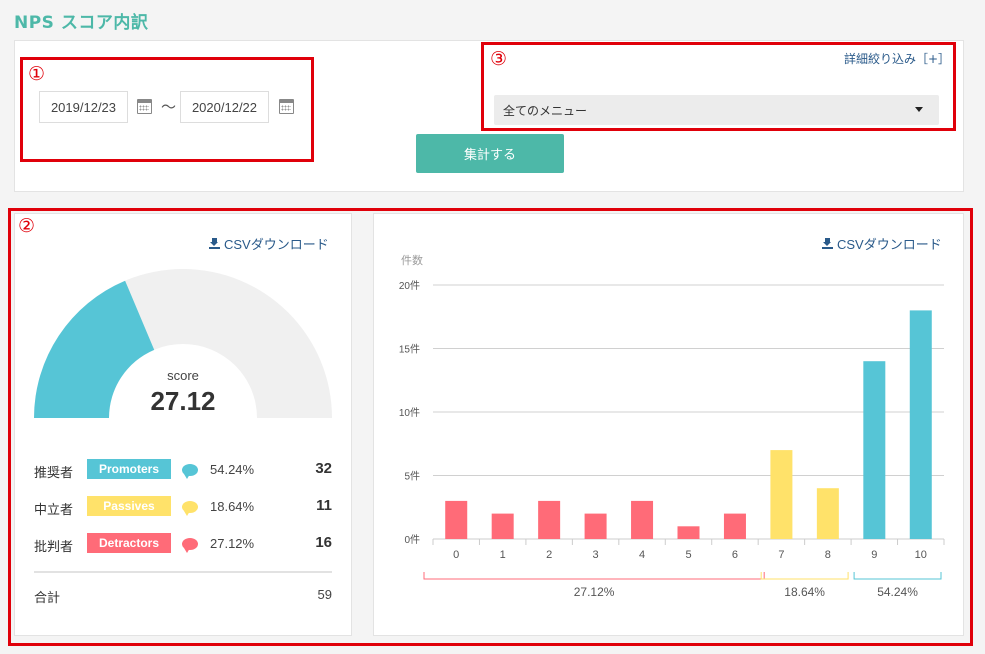 This screenshot has width=985, height=654. Describe the element at coordinates (781, 555) in the screenshot. I see `x-tick-label: 7` at that location.